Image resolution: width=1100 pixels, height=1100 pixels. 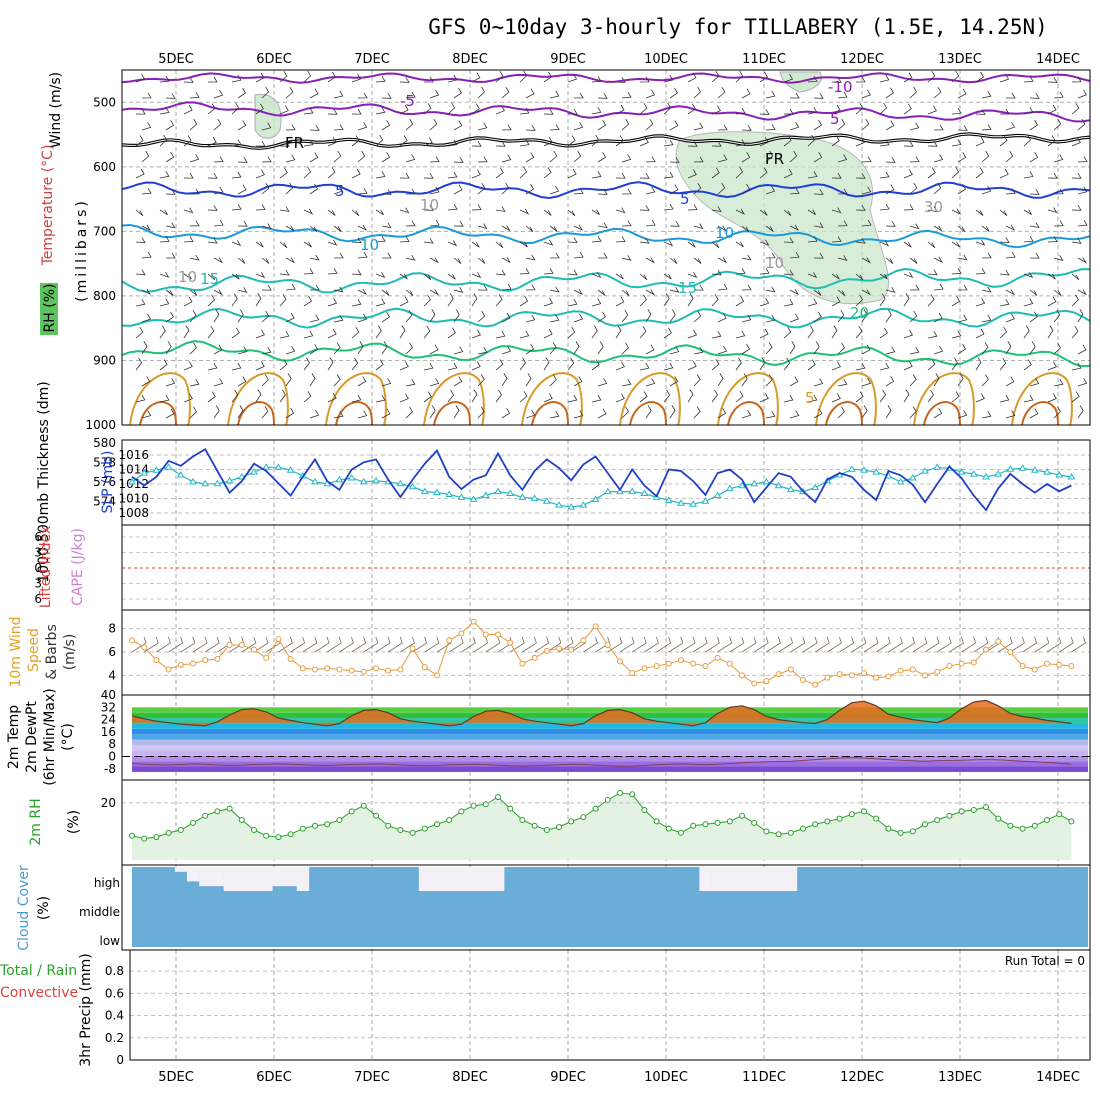 I want to click on pressure-tick-label: 900, so click(x=104, y=360).